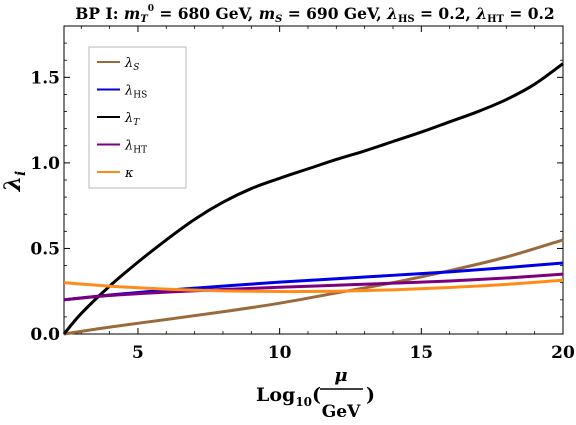 This screenshot has height=425, width=576. I want to click on x-axis-label-open: (, so click(316, 395).